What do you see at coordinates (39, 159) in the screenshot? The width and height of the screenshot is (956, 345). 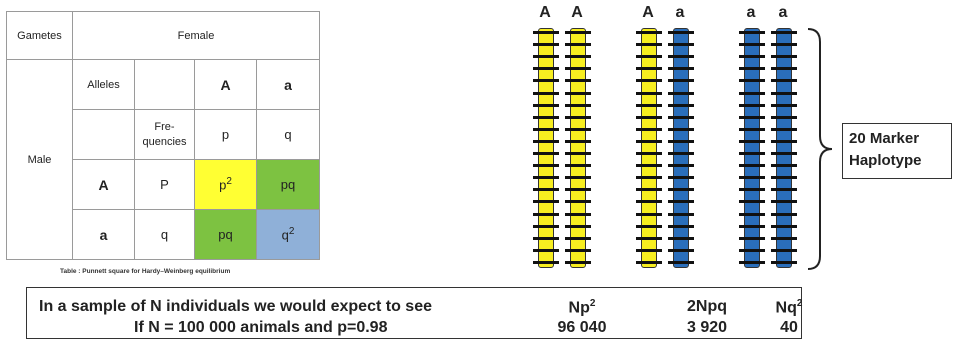 I see `male-header: Male` at bounding box center [39, 159].